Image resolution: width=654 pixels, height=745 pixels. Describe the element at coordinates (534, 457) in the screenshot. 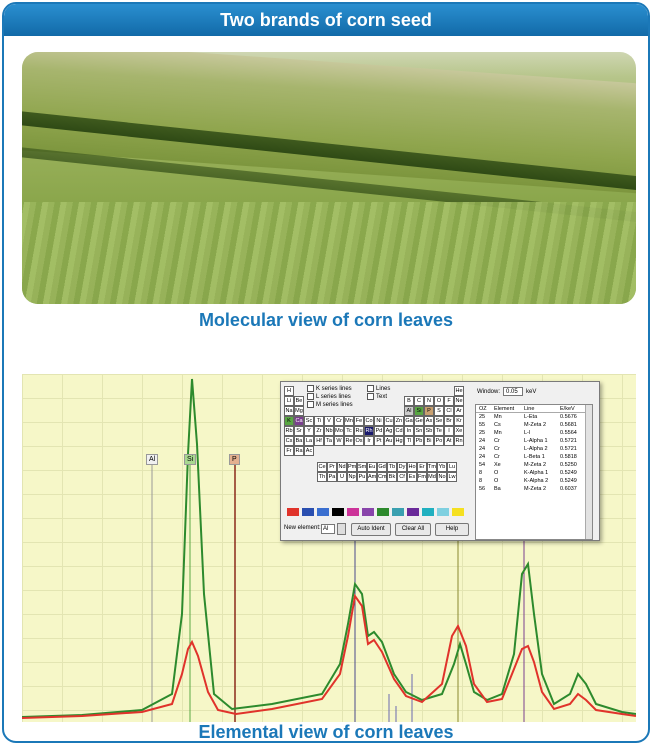

I see `table-row: 24 Cr L-Beta 1 0.5818` at that location.